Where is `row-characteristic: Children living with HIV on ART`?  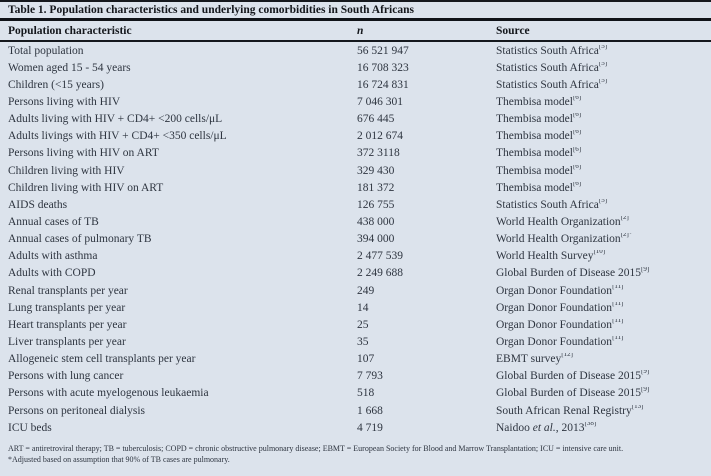 row-characteristic: Children living with HIV on ART is located at coordinates (86, 187).